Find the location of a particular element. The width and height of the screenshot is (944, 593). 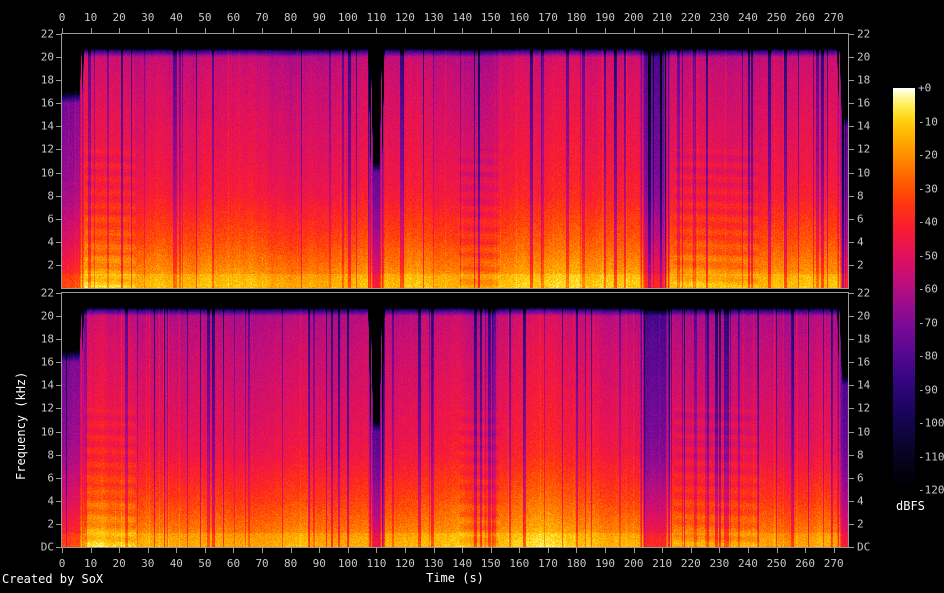

x-tick-label-bottom: 110 is located at coordinates (376, 563).